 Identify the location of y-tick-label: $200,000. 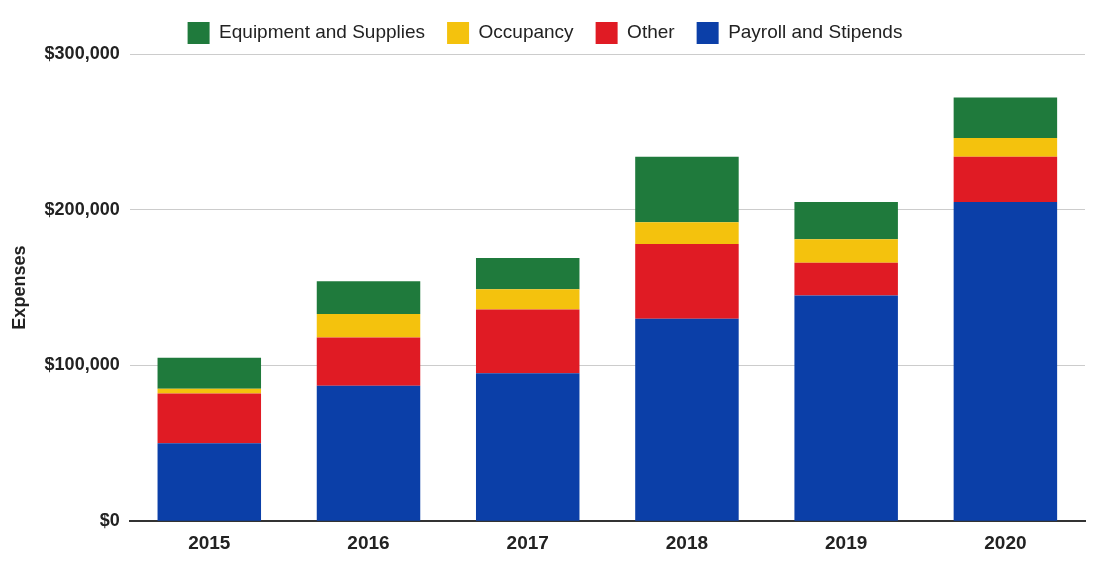
(82, 208).